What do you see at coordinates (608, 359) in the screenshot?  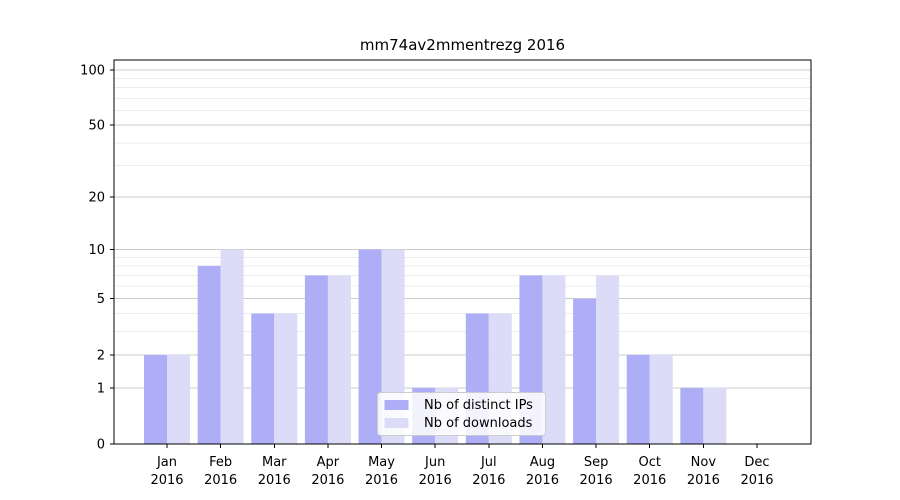 I see `bar-downloads-sep` at bounding box center [608, 359].